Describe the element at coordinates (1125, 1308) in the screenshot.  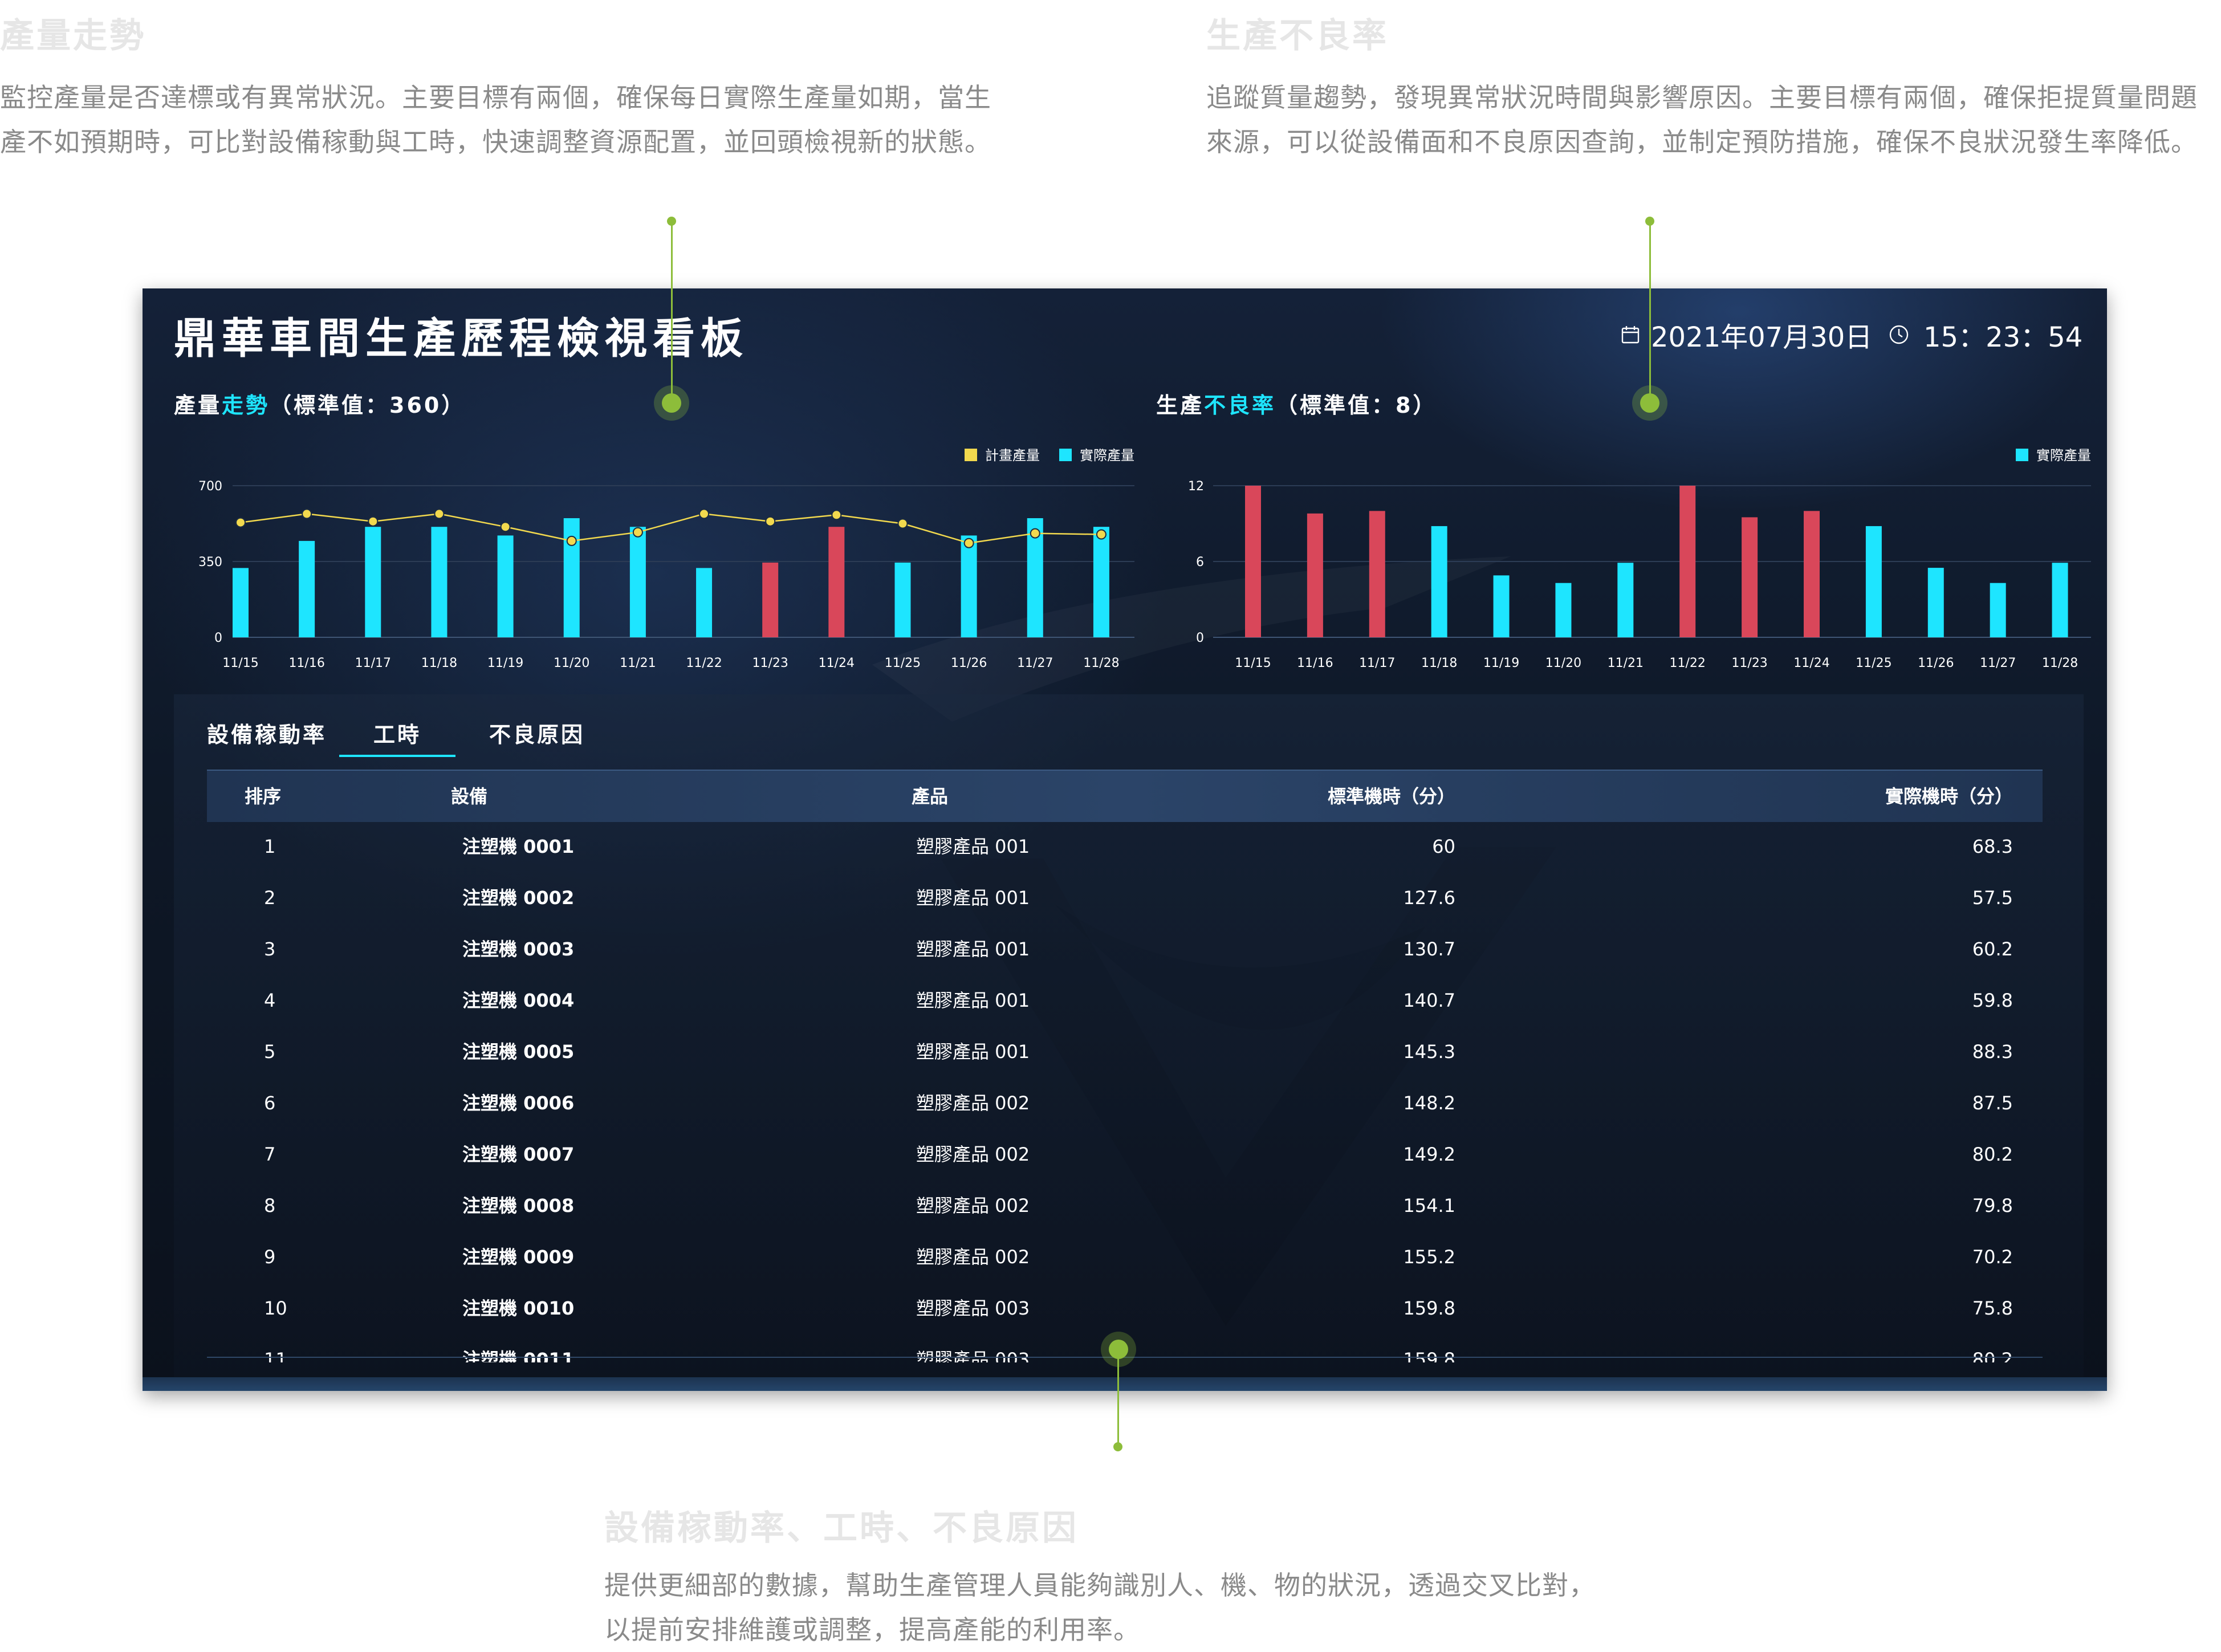
I see `table-row: 10 注塑機 0010 塑膠產品 003 159.8 75.8` at that location.